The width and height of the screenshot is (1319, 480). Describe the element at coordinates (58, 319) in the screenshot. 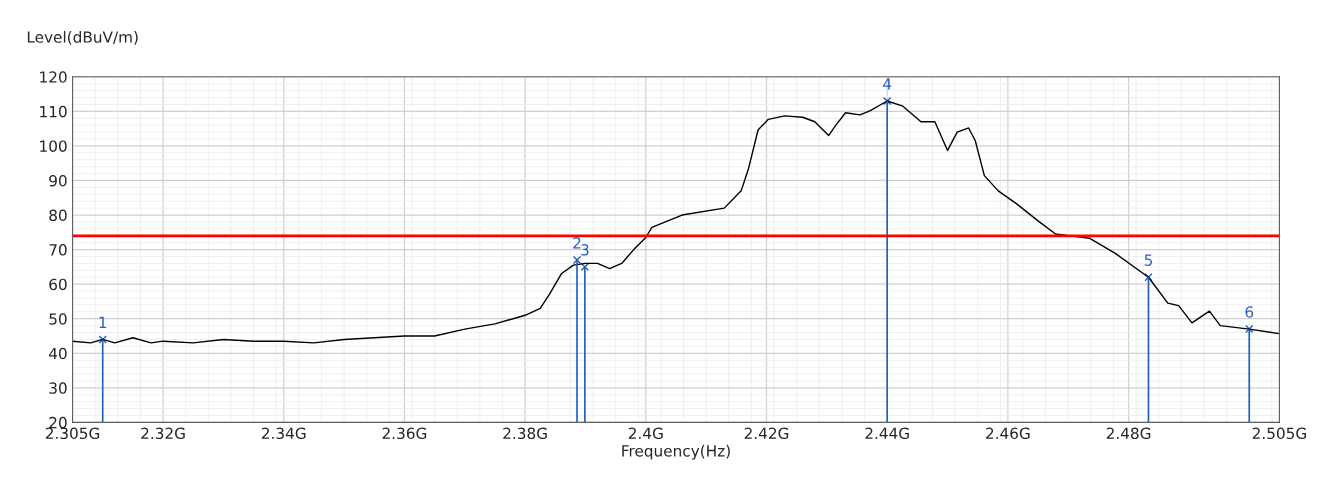

I see `y-tick-label: 50` at that location.